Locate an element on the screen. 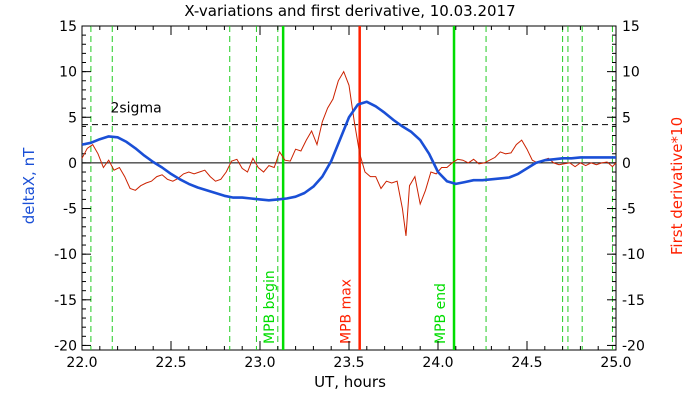 The height and width of the screenshot is (400, 700). y-axis-label-left: deltaX, nT is located at coordinates (29, 185).